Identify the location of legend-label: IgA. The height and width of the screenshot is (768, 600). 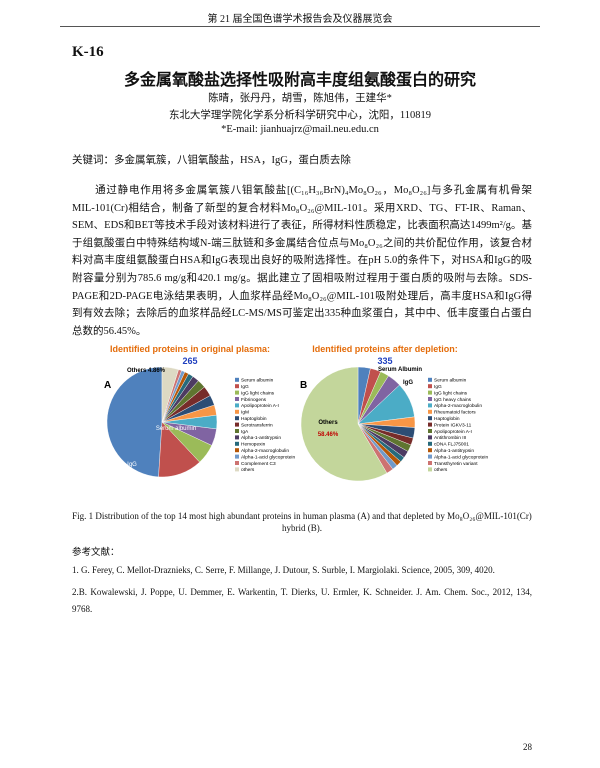
(245, 432).